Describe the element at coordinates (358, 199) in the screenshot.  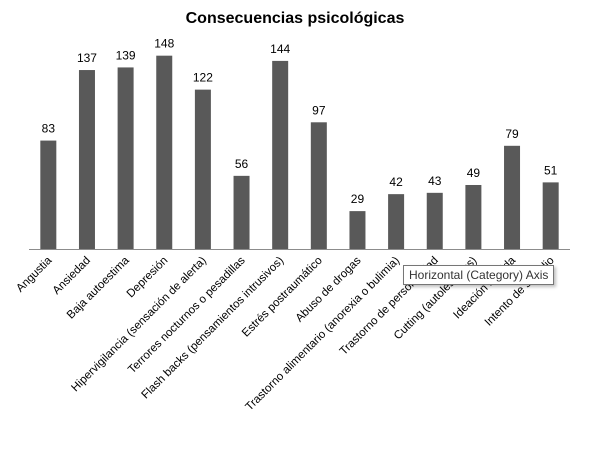
I see `data-label-abuso-de-drogas: 29` at that location.